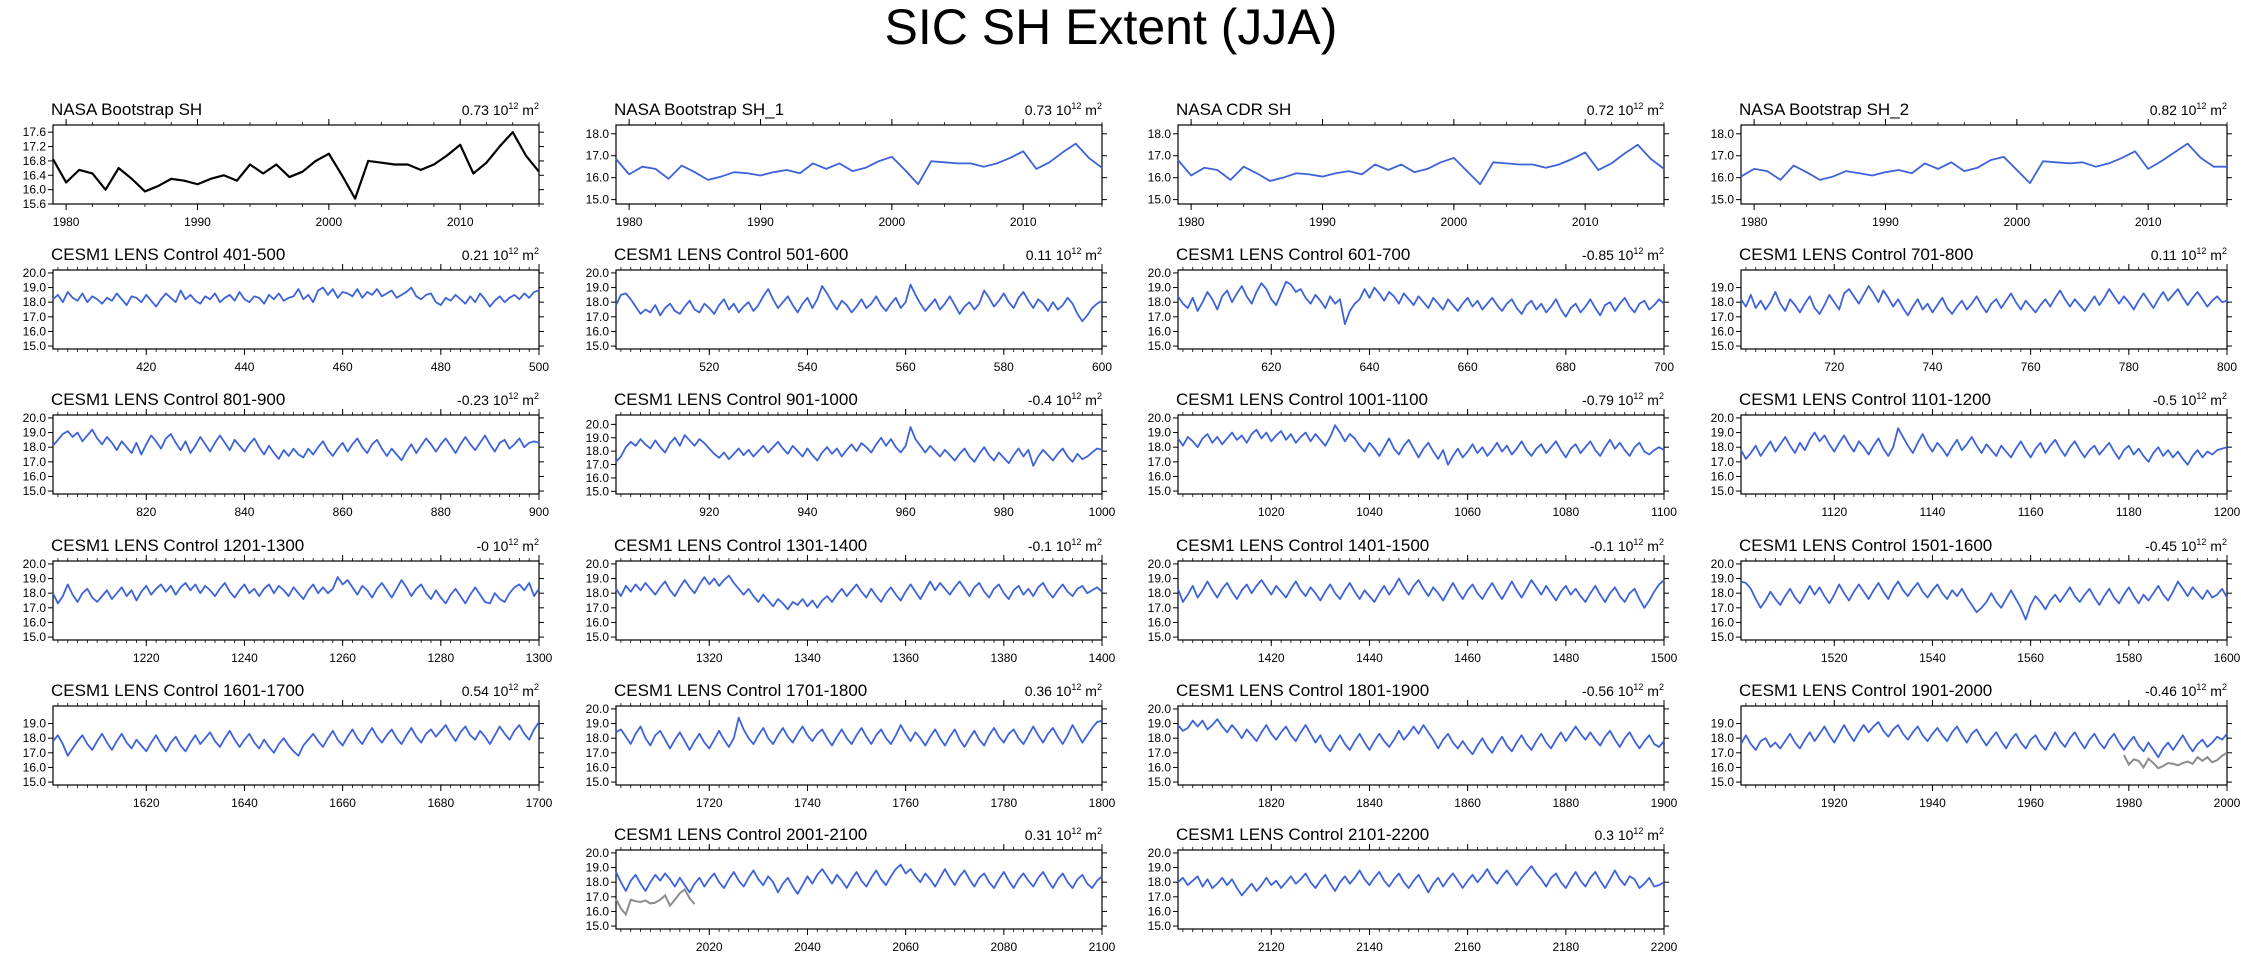 The height and width of the screenshot is (972, 2241). I want to click on x-tick-label: 1680, so click(440, 803).